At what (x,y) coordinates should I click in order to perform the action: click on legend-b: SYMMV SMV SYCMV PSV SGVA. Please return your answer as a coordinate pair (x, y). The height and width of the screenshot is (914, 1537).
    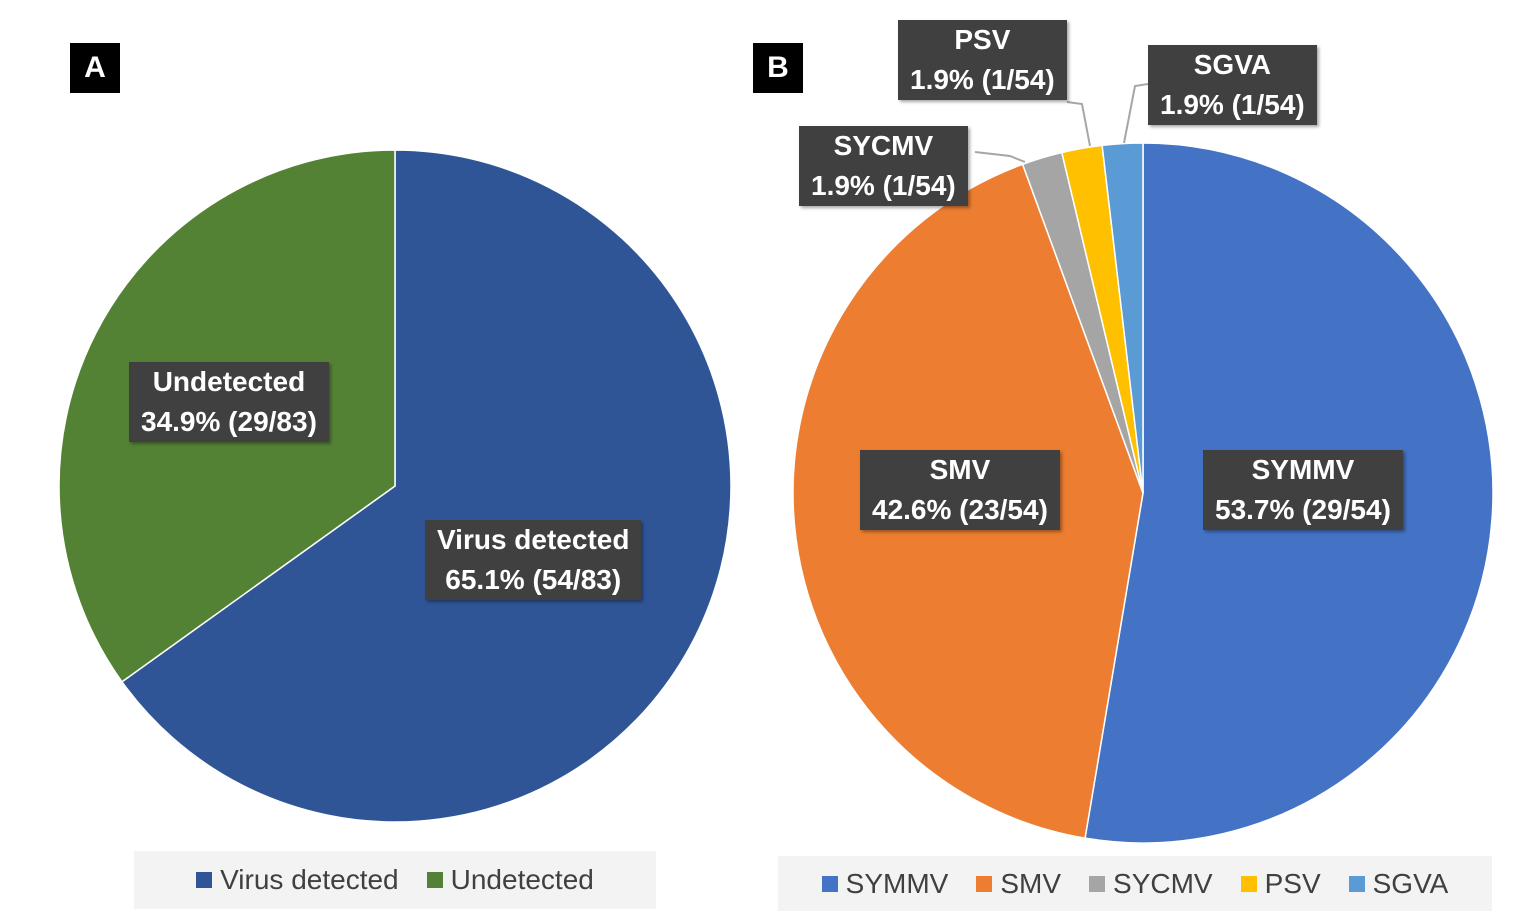
    Looking at the image, I should click on (1135, 883).